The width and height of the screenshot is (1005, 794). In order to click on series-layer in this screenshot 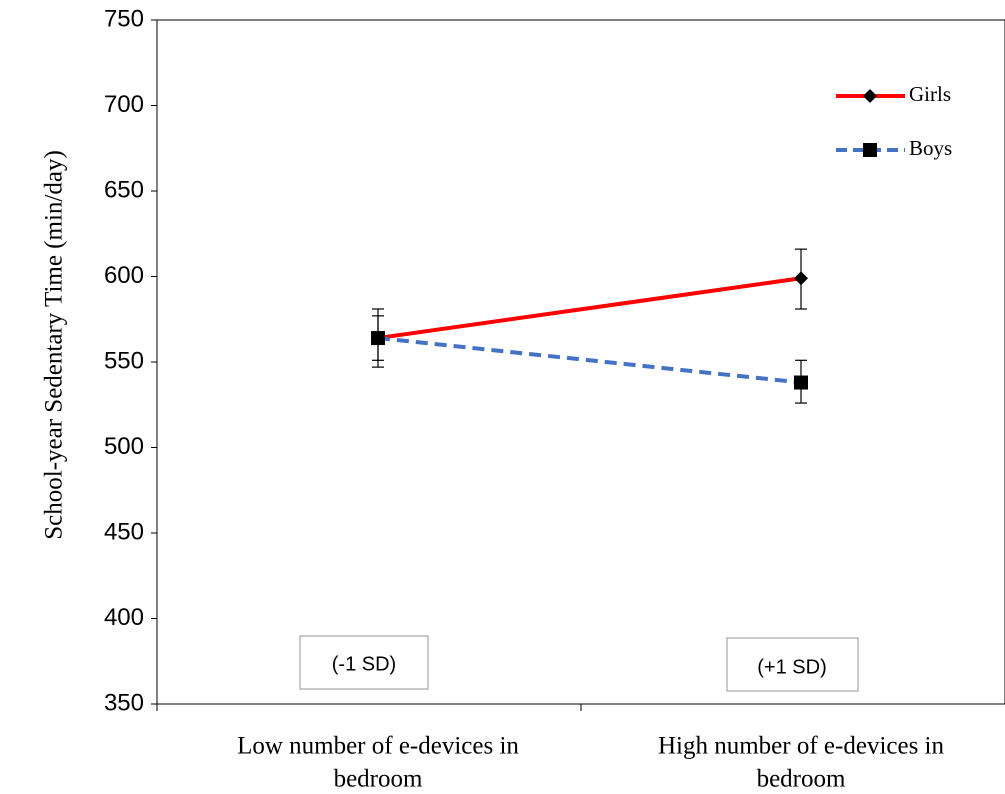, I will do `click(589, 326)`.